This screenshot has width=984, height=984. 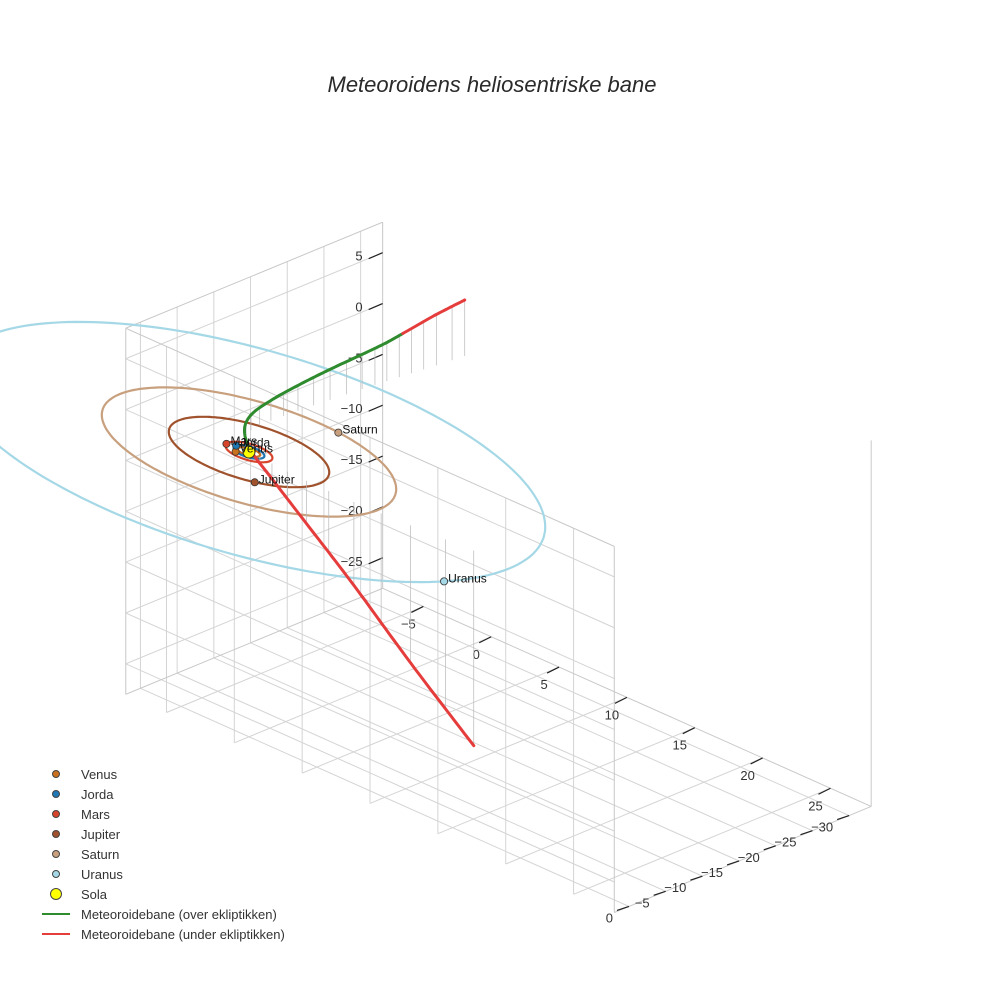 I want to click on x-tick-label: 20, so click(x=747, y=775).